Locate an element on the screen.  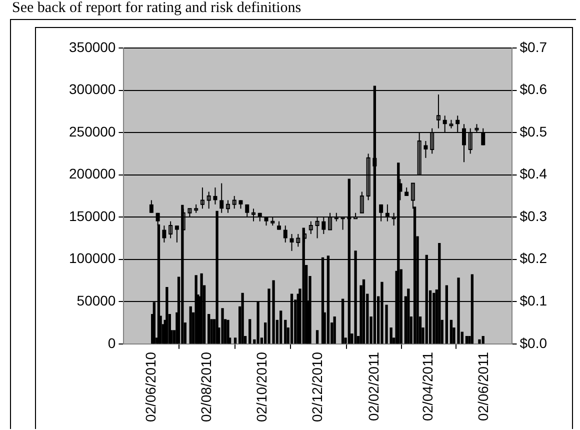
y-tick-label: 150000 is located at coordinates (92, 216).